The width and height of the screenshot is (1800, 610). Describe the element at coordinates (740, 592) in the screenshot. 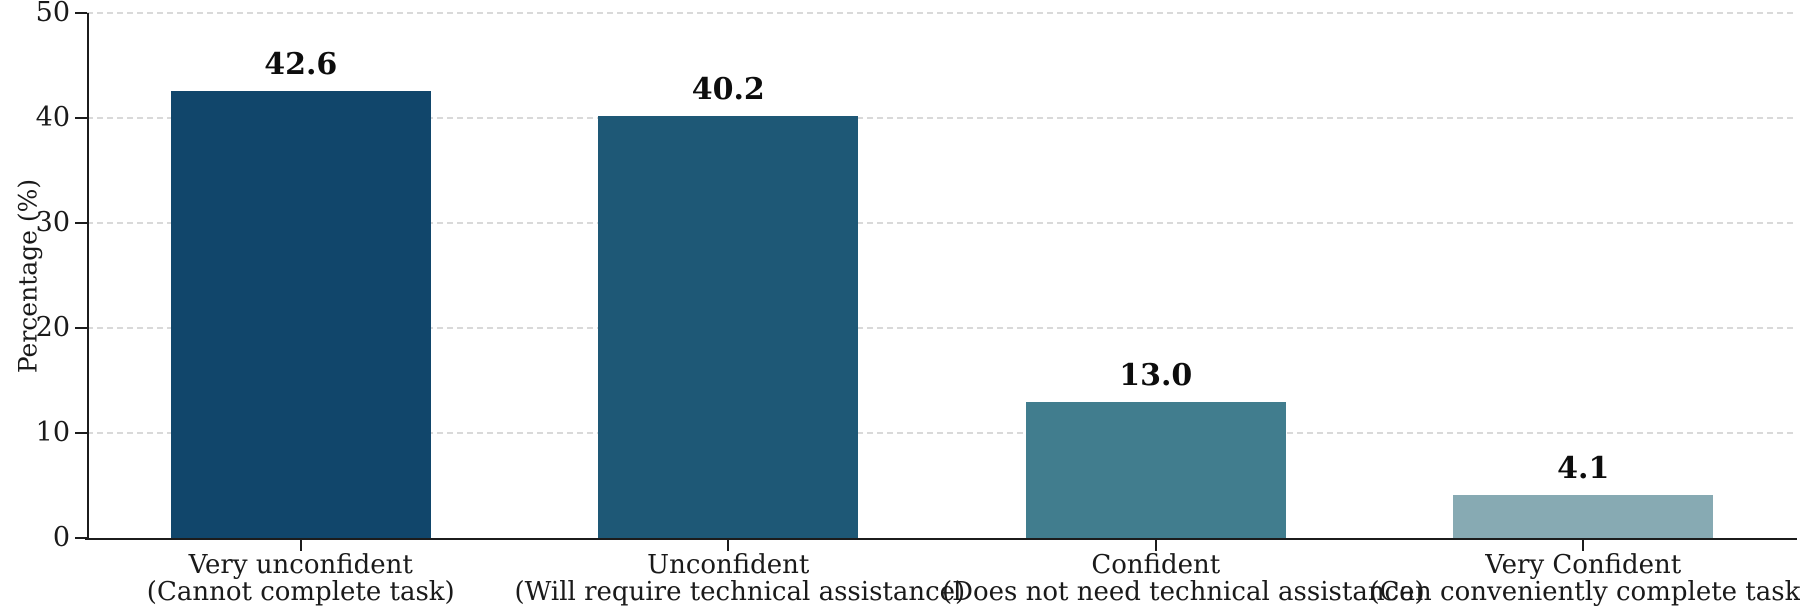

I see `category-label-line2: (Will require technical assistance)` at that location.